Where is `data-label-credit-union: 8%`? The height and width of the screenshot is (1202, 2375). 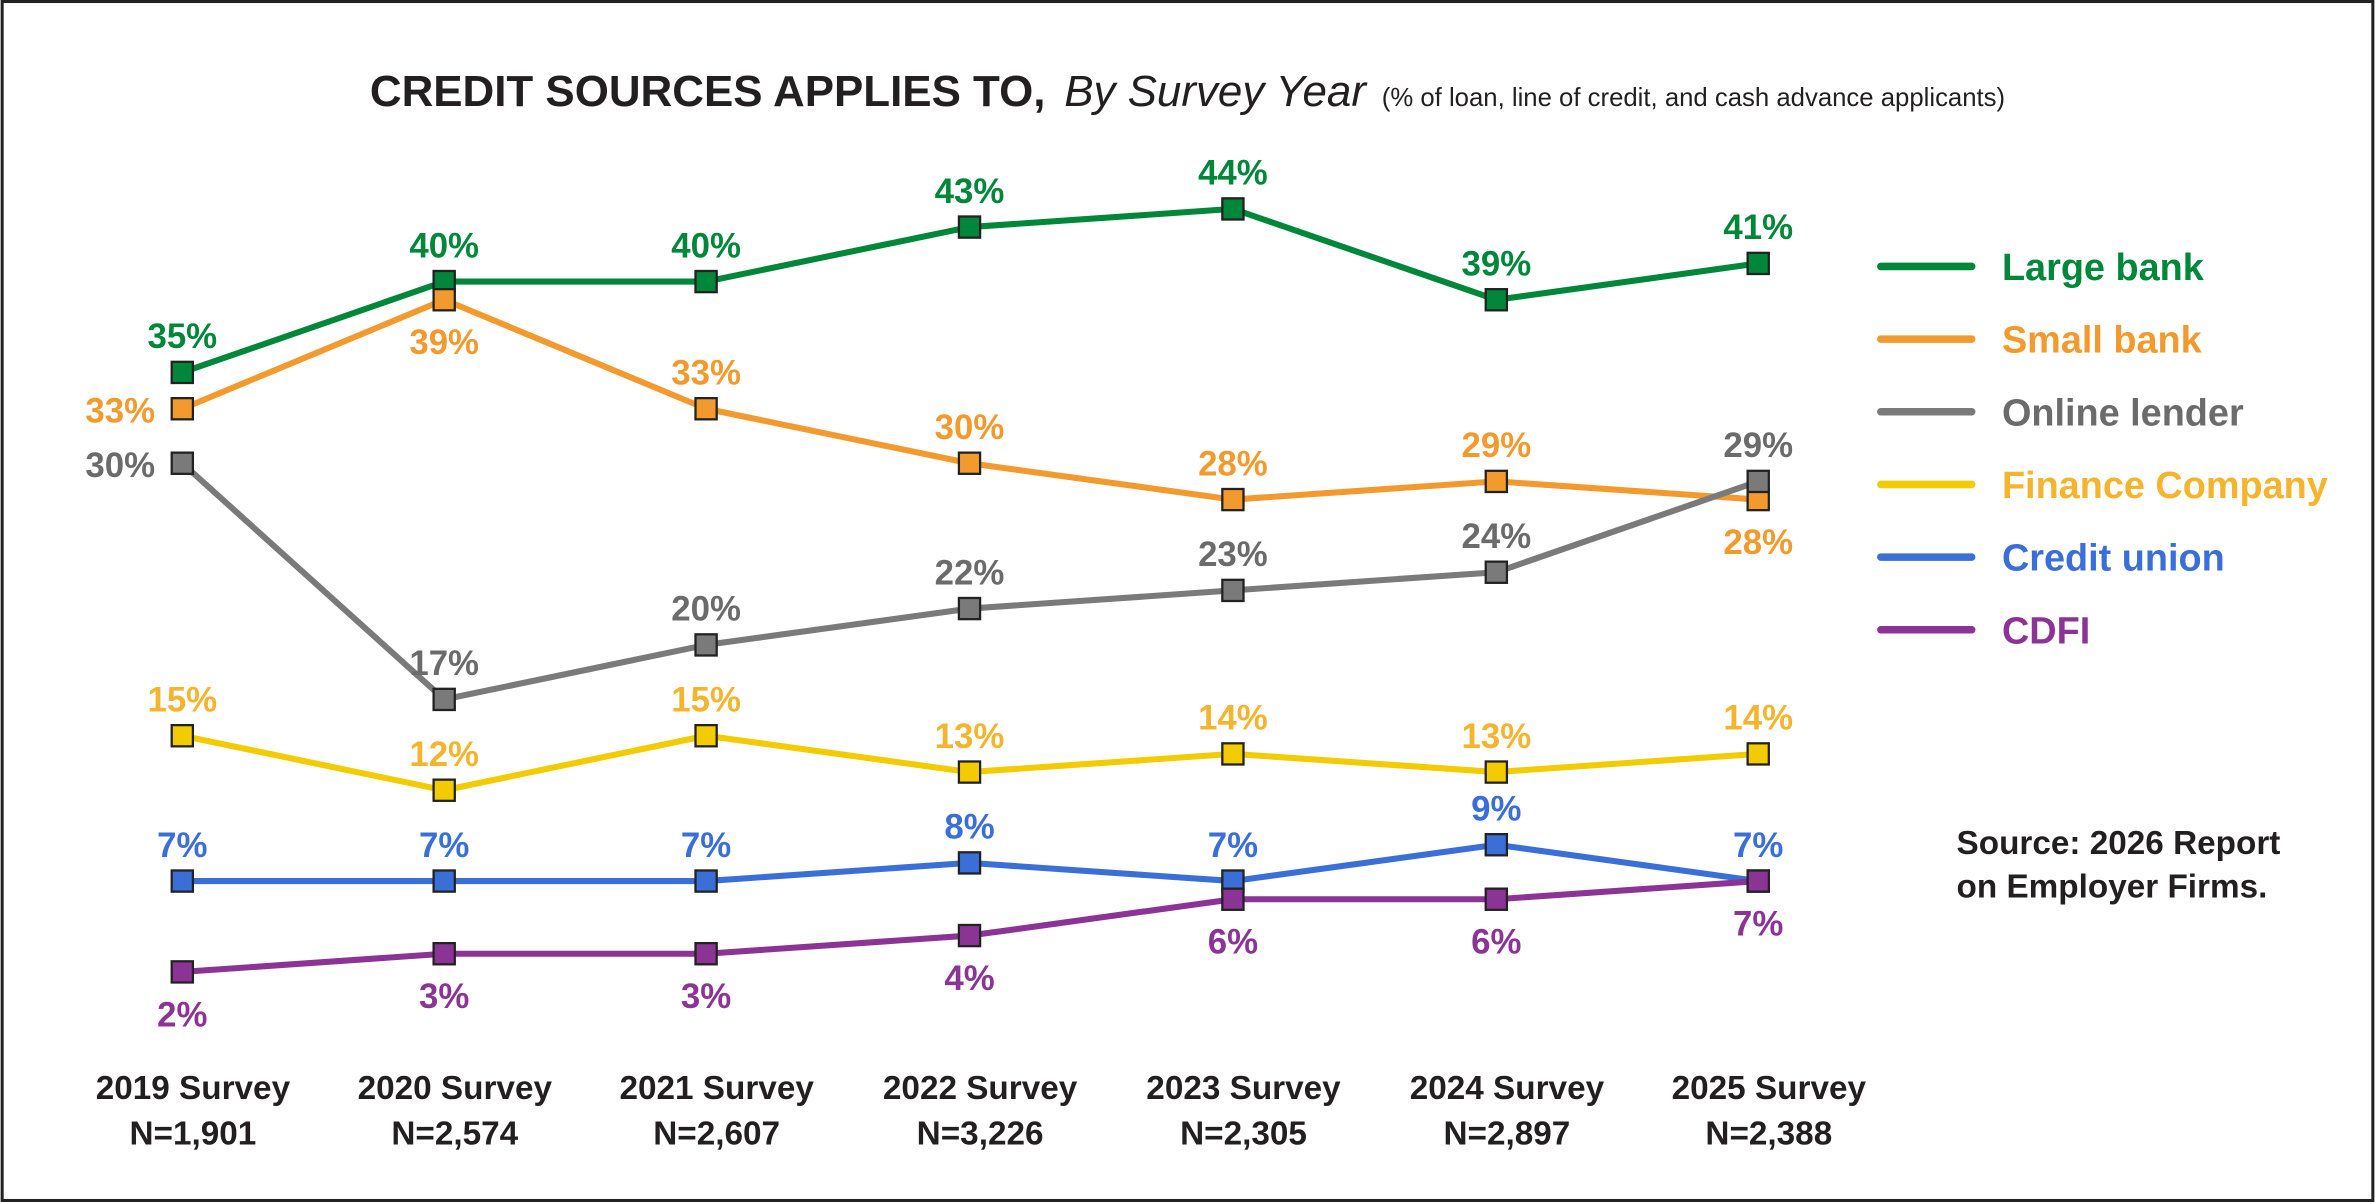 data-label-credit-union: 8% is located at coordinates (969, 827).